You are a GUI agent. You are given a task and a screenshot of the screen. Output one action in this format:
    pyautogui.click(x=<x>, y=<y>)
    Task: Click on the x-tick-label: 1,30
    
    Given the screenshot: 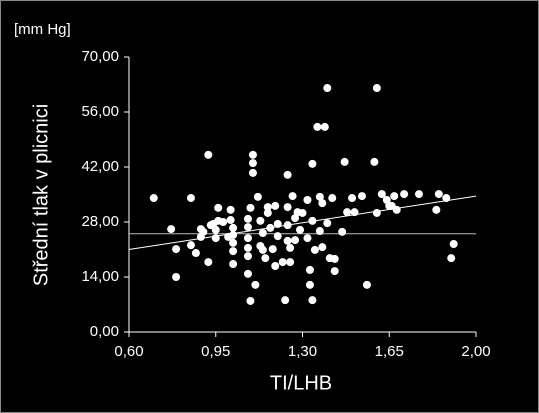 What is the action you would take?
    pyautogui.click(x=302, y=351)
    